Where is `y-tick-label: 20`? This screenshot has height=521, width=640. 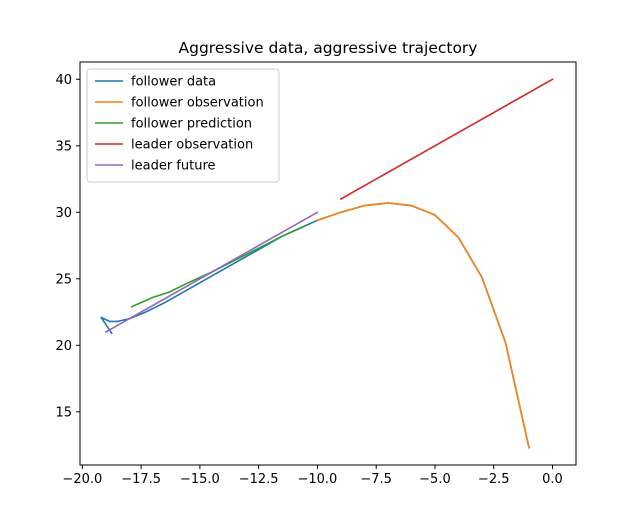 y-tick-label: 20 is located at coordinates (63, 346).